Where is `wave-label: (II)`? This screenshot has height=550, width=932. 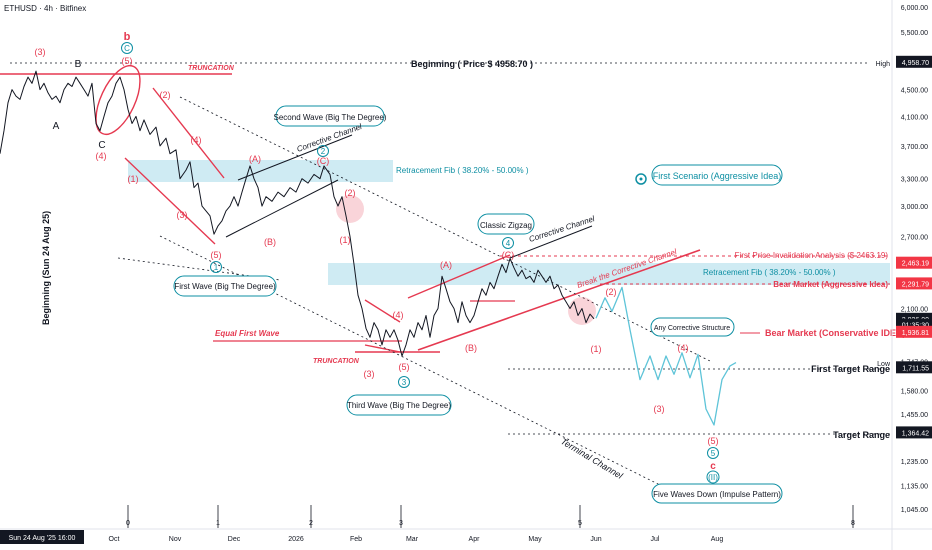
wave-label: (II) is located at coordinates (713, 477).